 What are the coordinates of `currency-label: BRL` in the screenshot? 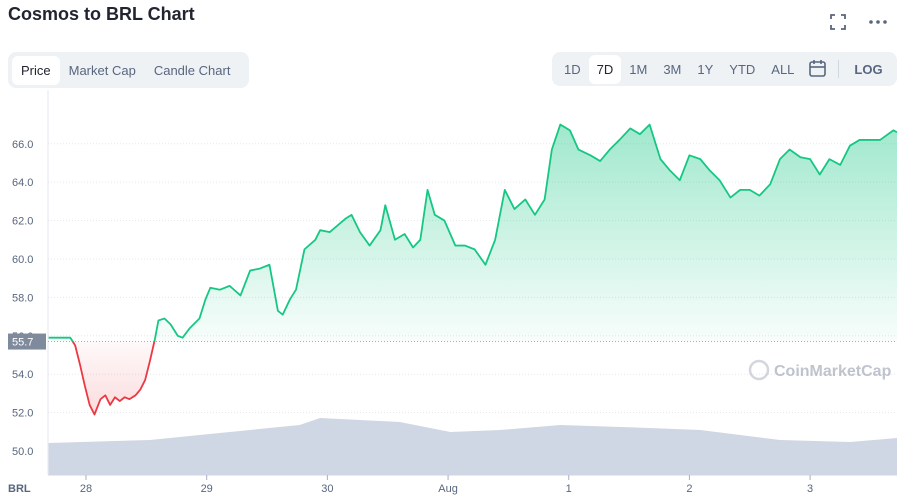 It's located at (19, 489).